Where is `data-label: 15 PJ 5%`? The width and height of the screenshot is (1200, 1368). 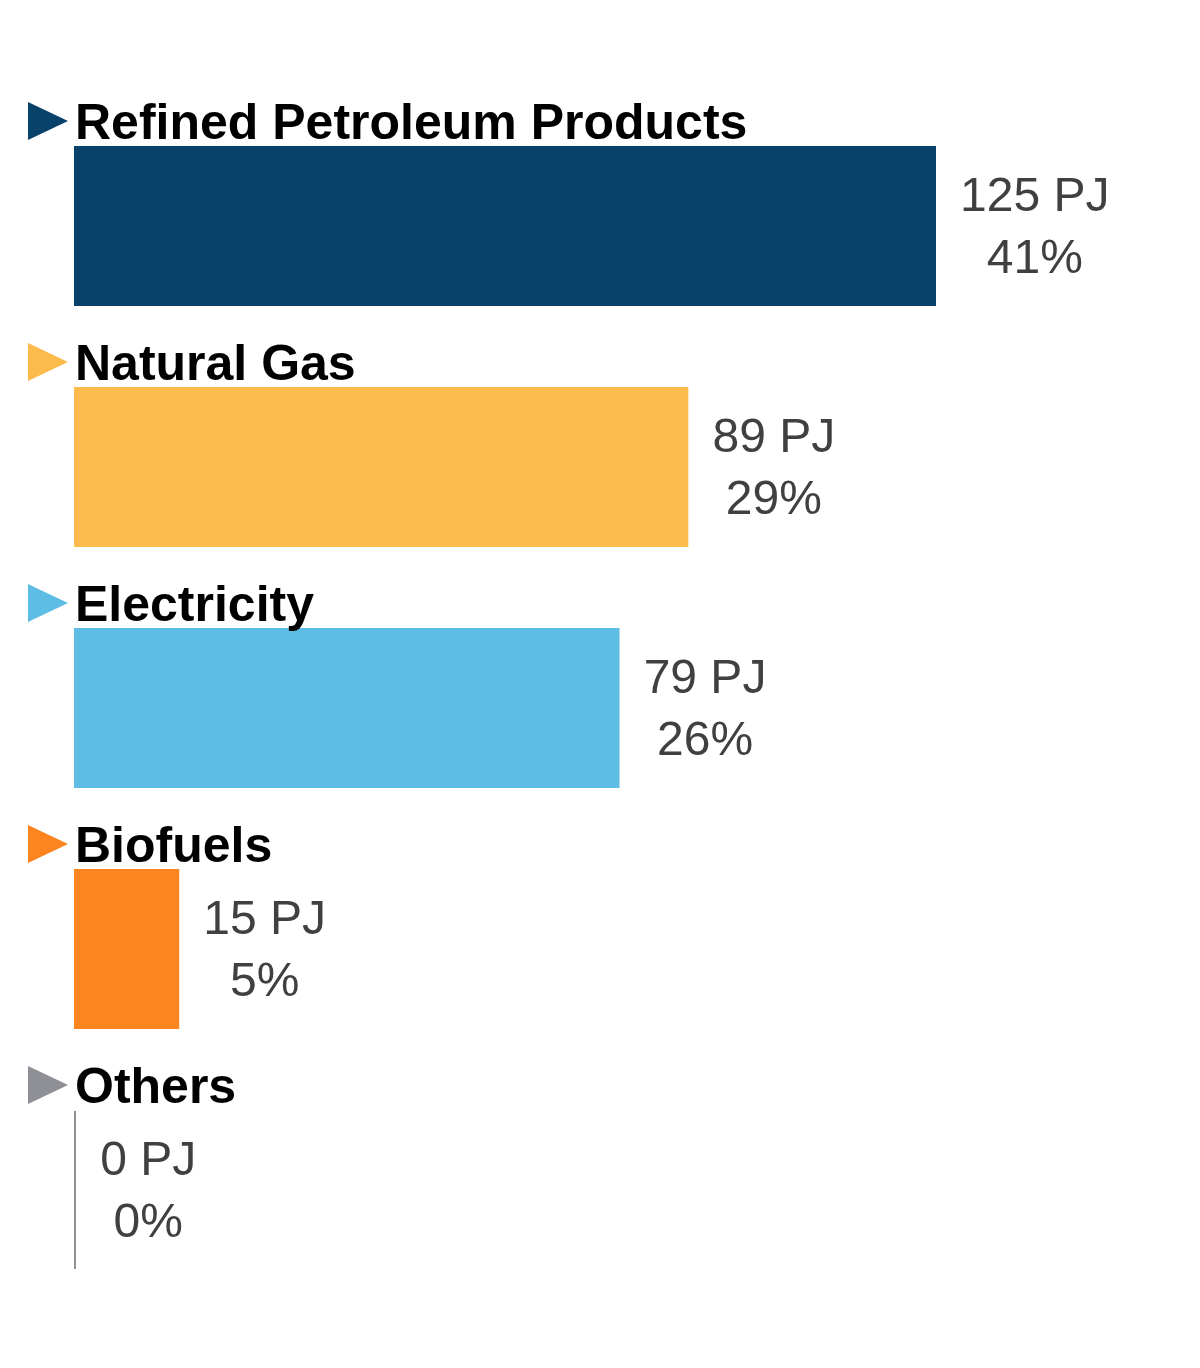 data-label: 15 PJ 5% is located at coordinates (265, 949).